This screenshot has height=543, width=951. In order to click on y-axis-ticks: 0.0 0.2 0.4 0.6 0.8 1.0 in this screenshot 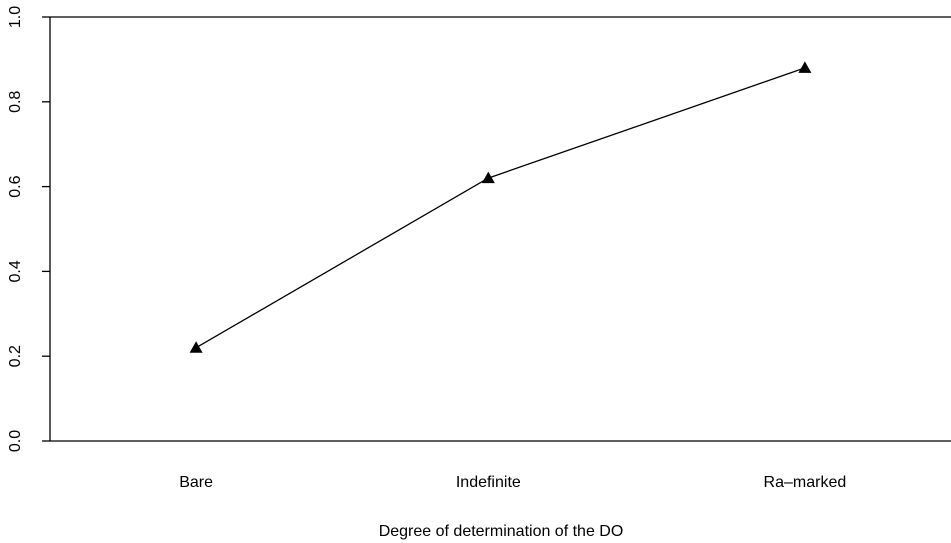, I will do `click(28, 229)`.